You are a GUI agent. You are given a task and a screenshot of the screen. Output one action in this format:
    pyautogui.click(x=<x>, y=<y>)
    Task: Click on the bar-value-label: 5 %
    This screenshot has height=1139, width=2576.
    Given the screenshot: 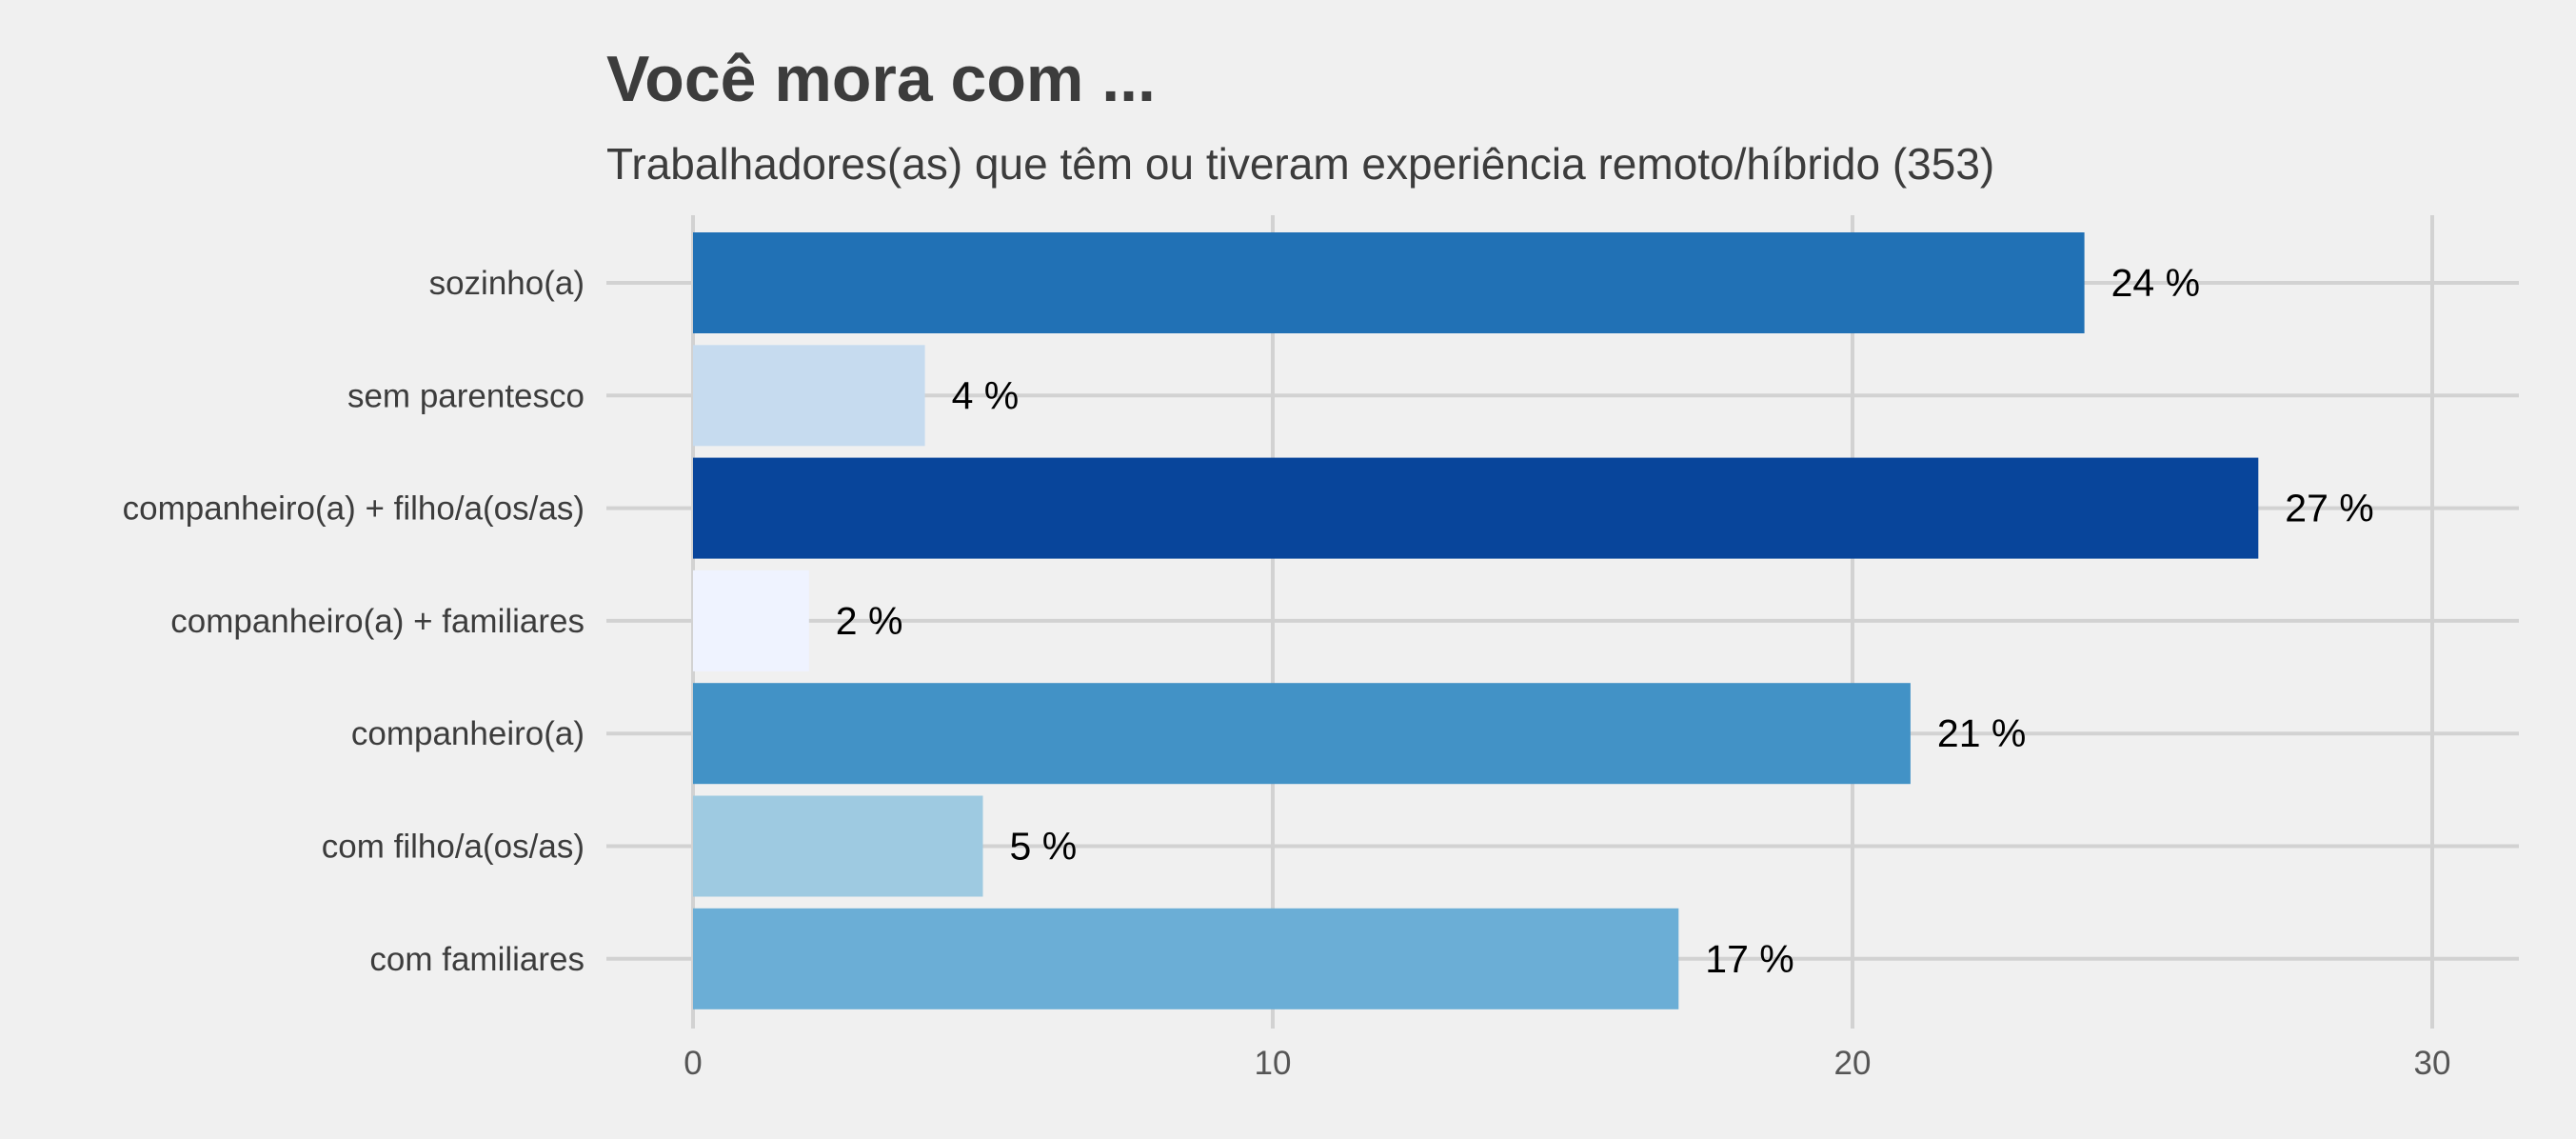 What is the action you would take?
    pyautogui.click(x=1044, y=847)
    